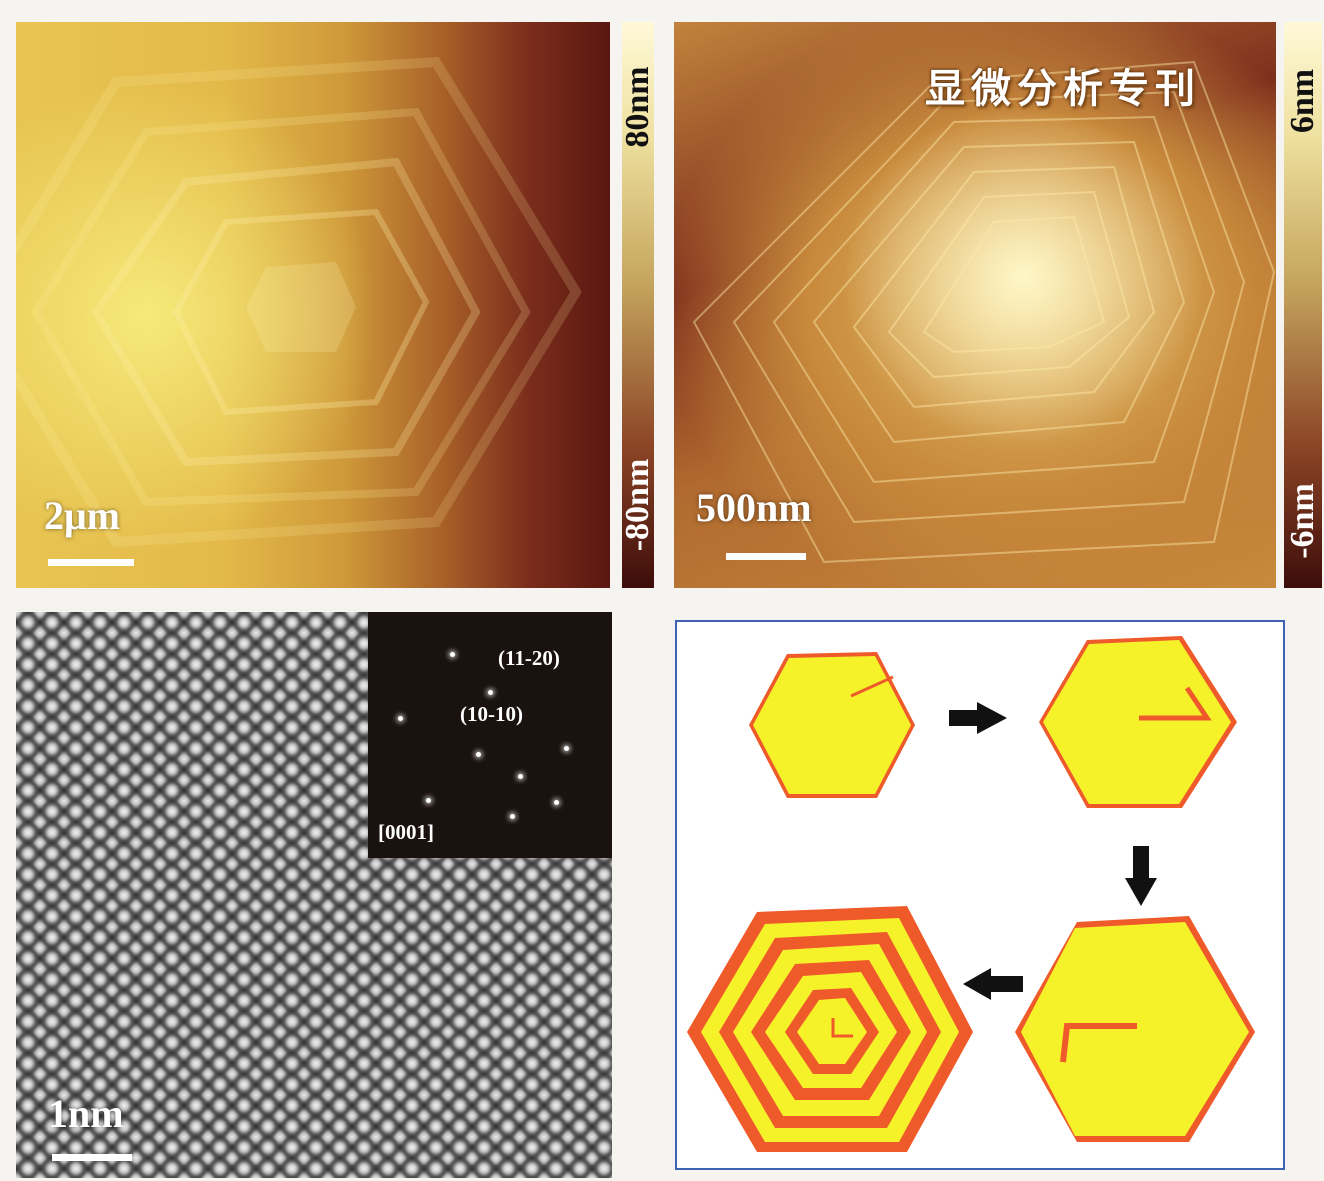  I want to click on height-colorbar: 80nm -80nm, so click(637, 305).